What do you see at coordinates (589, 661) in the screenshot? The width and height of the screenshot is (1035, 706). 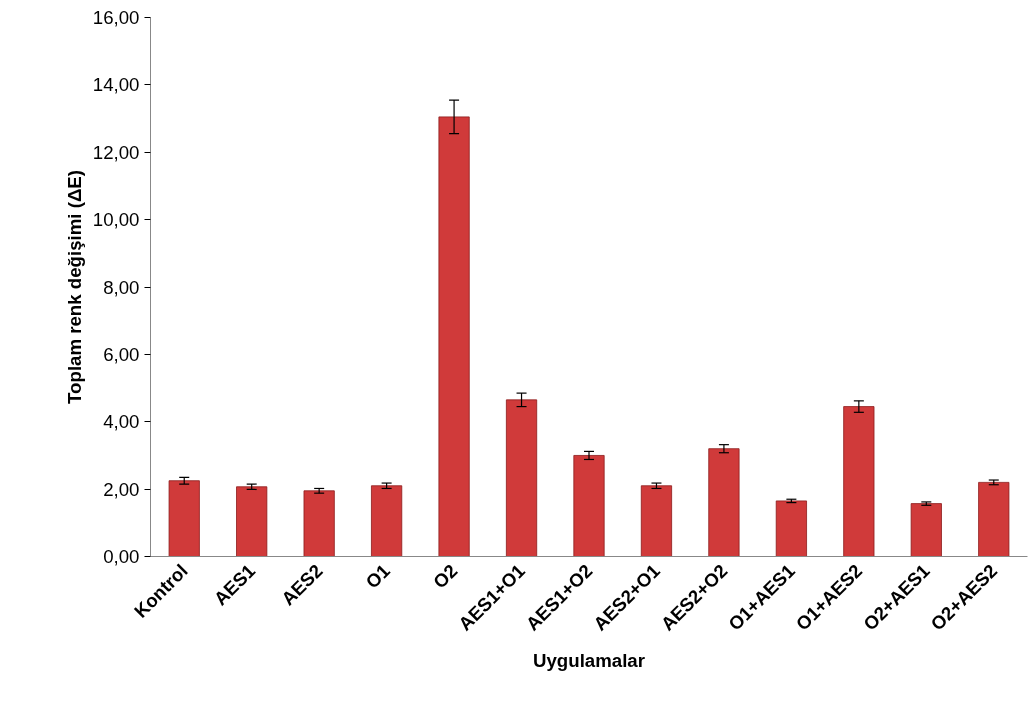 I see `x-axis-title: Uygulamalar` at bounding box center [589, 661].